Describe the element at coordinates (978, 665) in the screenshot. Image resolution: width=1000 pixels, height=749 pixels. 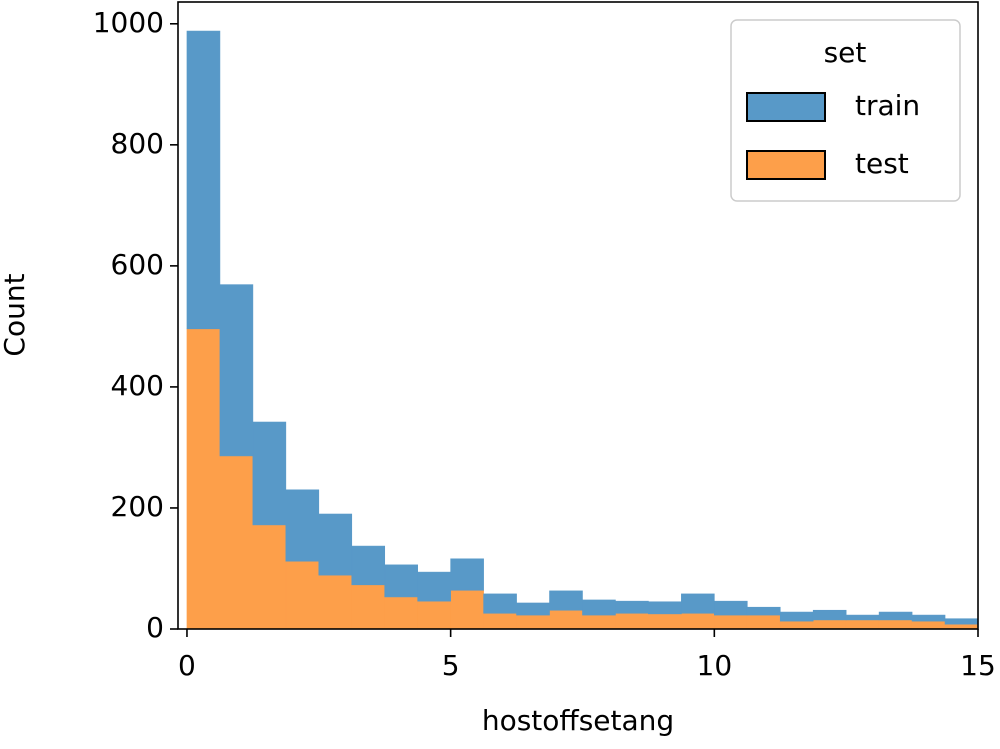
I see `x-tick-label: 15` at that location.